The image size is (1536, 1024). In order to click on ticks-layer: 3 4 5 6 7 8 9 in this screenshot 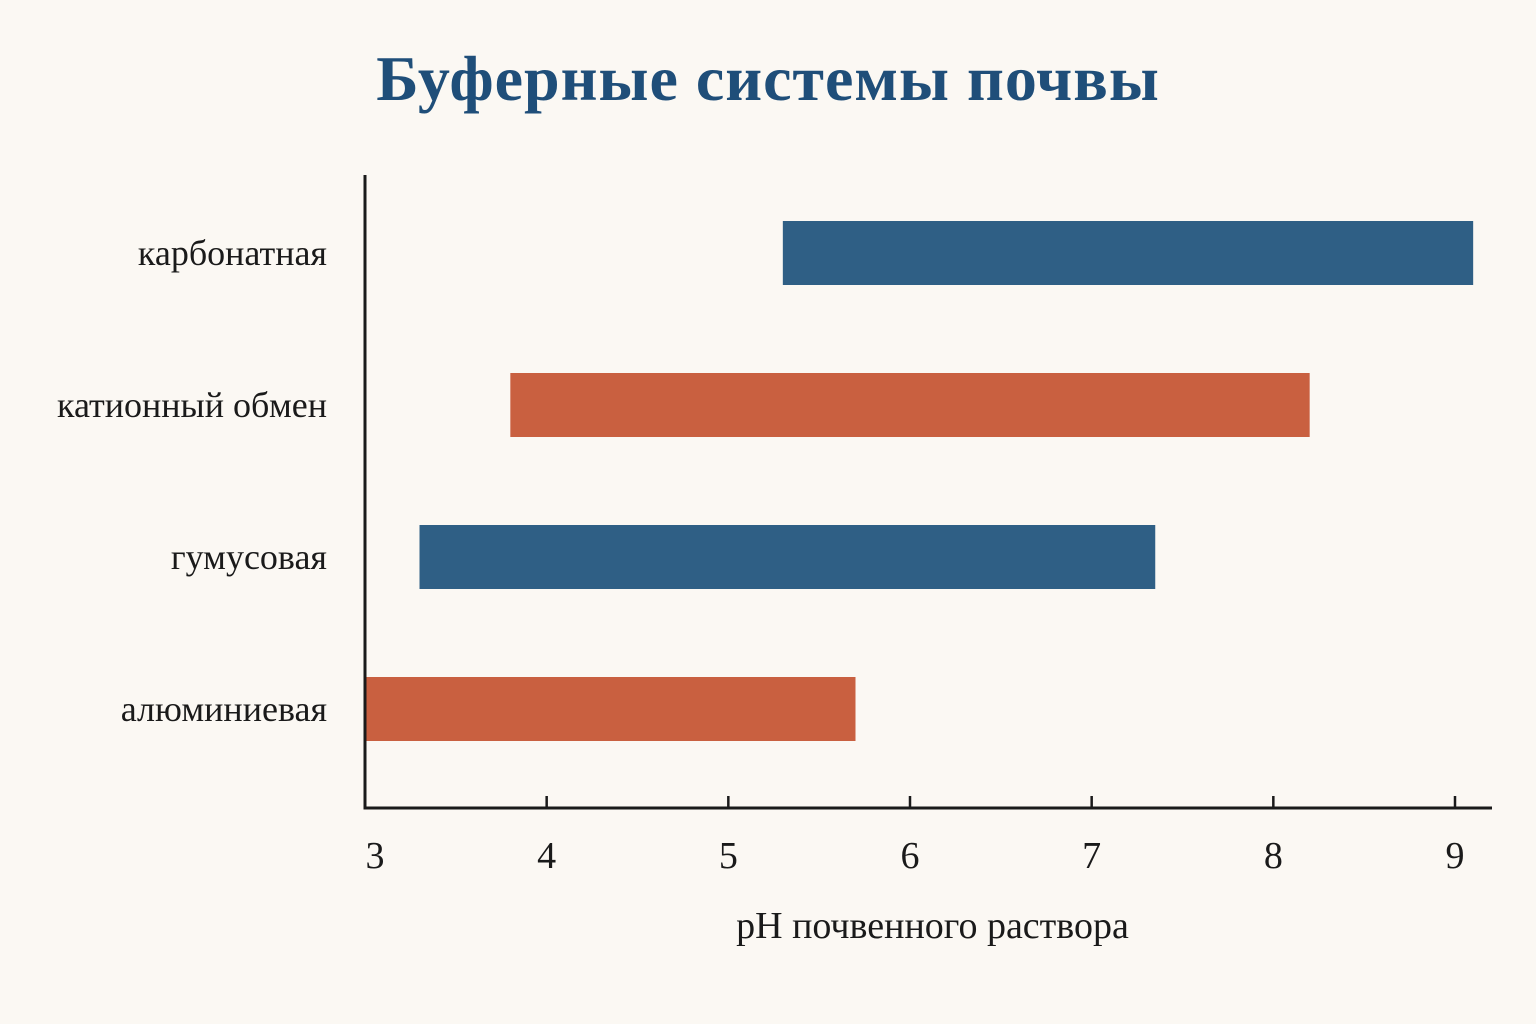, I will do `click(915, 836)`.